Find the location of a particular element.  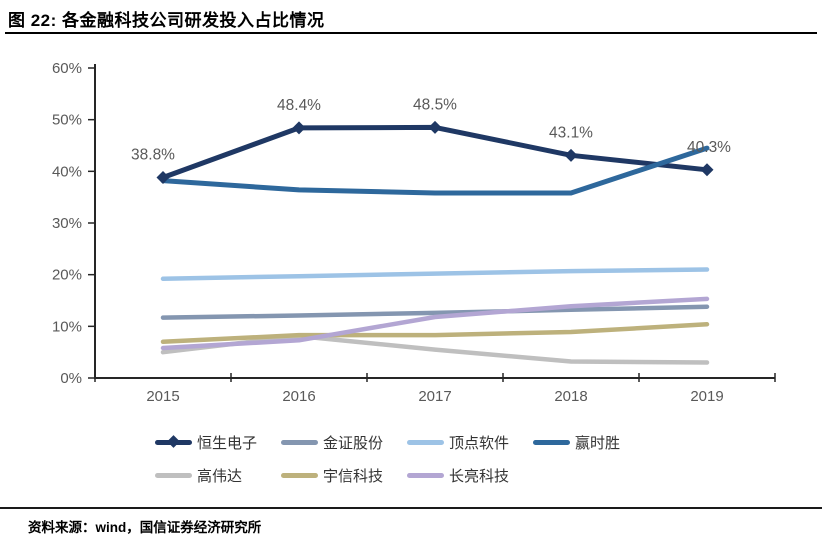

legend-label: 赢时胜 is located at coordinates (598, 443).